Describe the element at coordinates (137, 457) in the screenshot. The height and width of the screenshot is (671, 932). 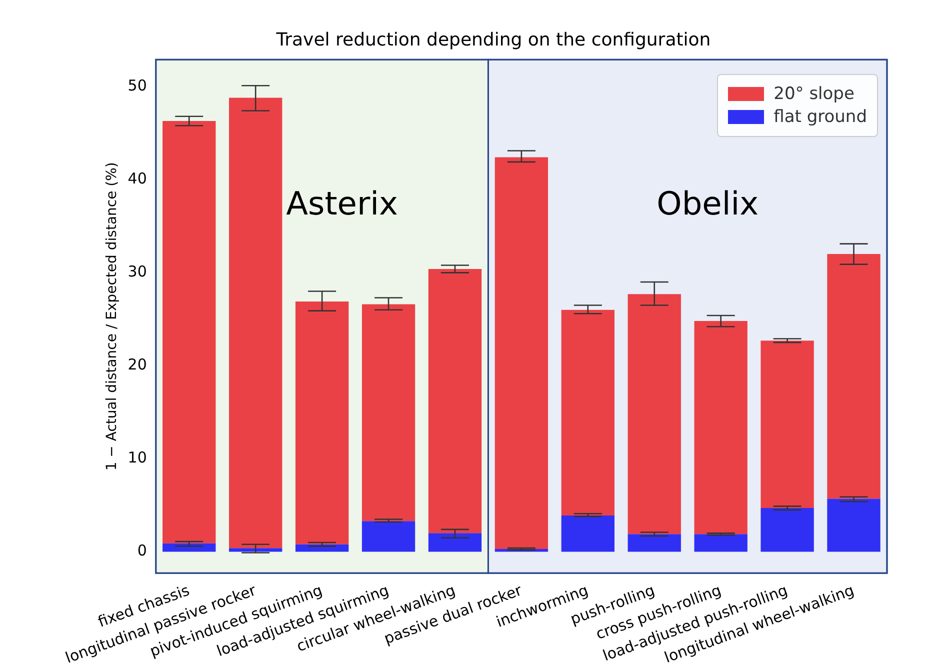
I see `y-tick-label: 10` at that location.